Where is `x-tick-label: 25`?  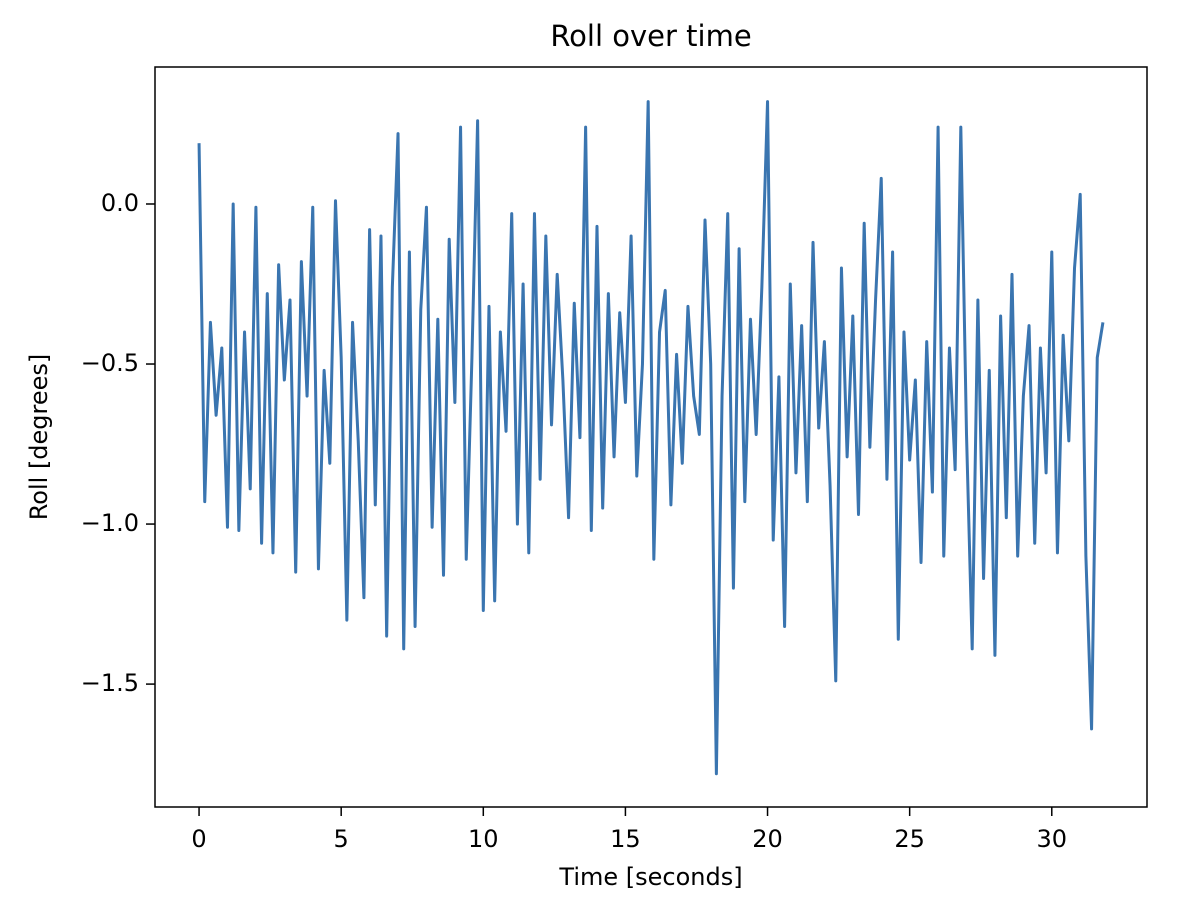 x-tick-label: 25 is located at coordinates (909, 839).